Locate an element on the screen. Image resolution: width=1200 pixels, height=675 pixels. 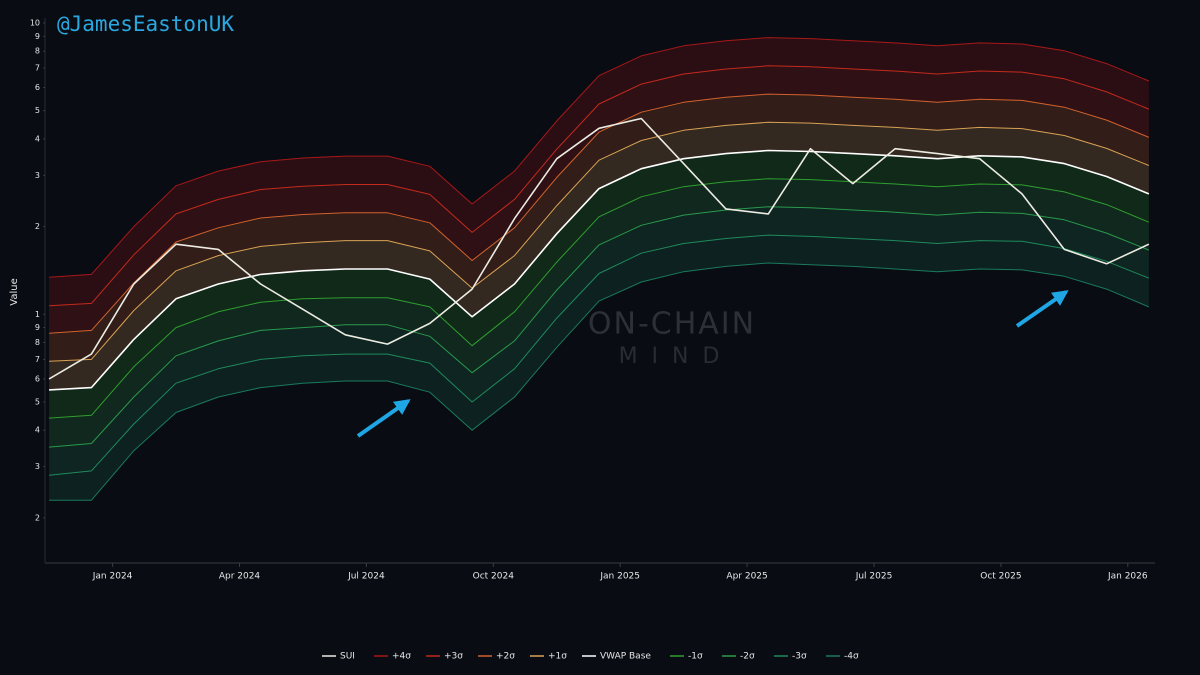
legend-label: VWAP Base is located at coordinates (625, 657).